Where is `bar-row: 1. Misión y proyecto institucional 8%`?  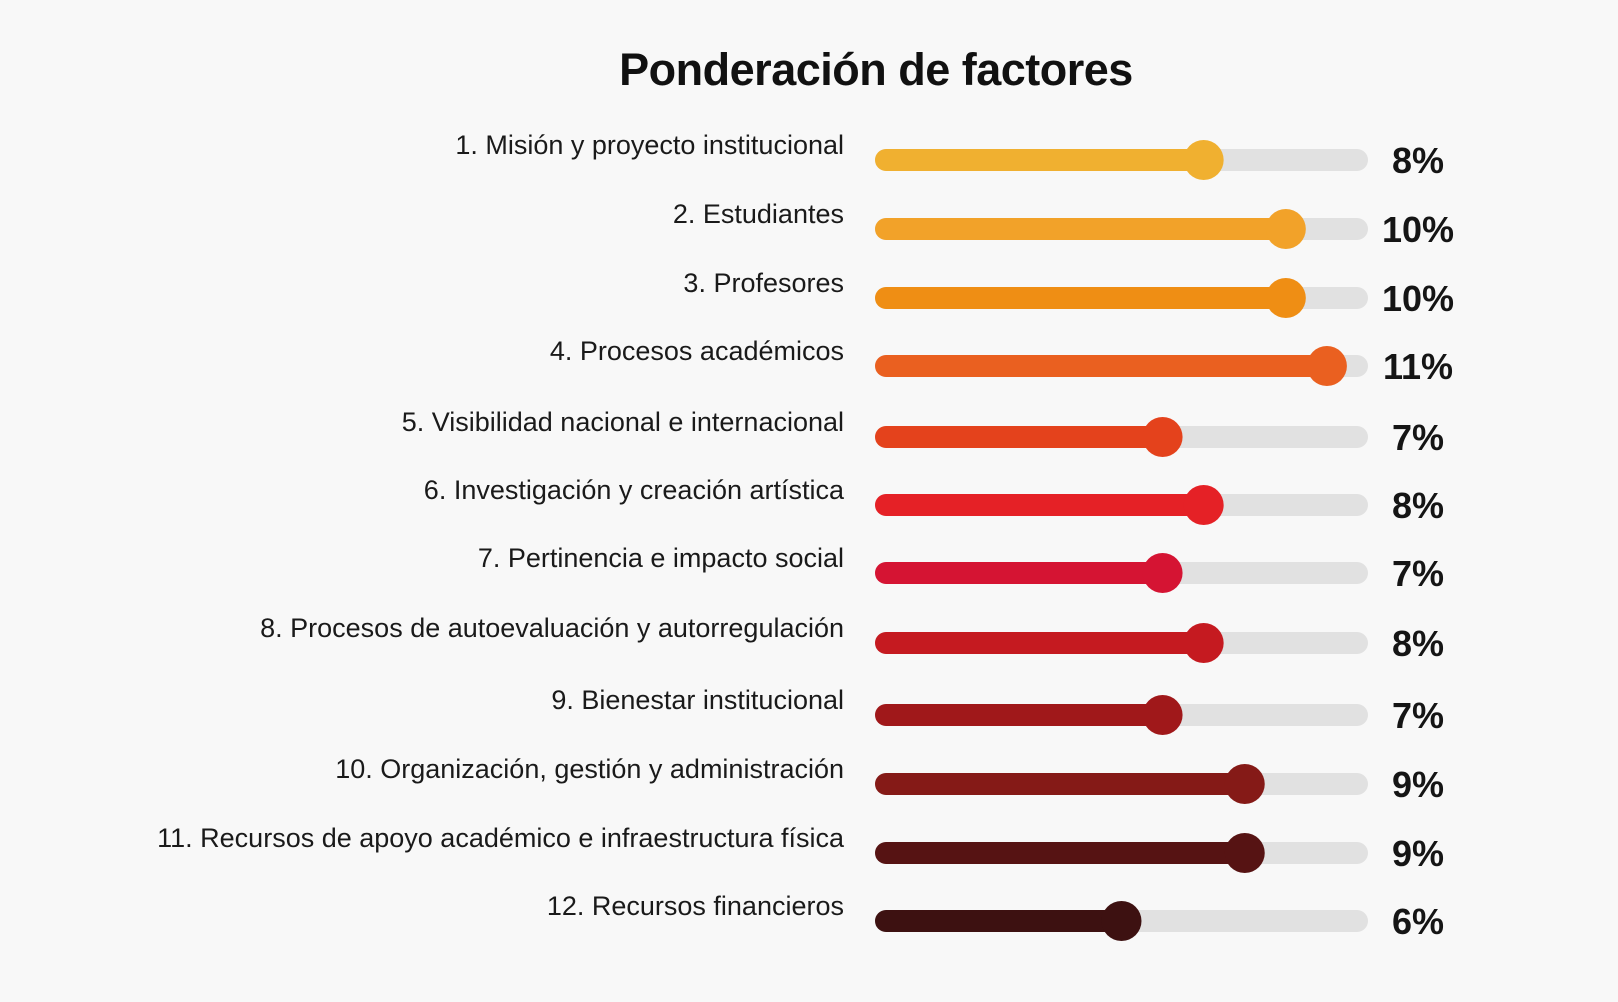 bar-row: 1. Misión y proyecto institucional 8% is located at coordinates (949, 155).